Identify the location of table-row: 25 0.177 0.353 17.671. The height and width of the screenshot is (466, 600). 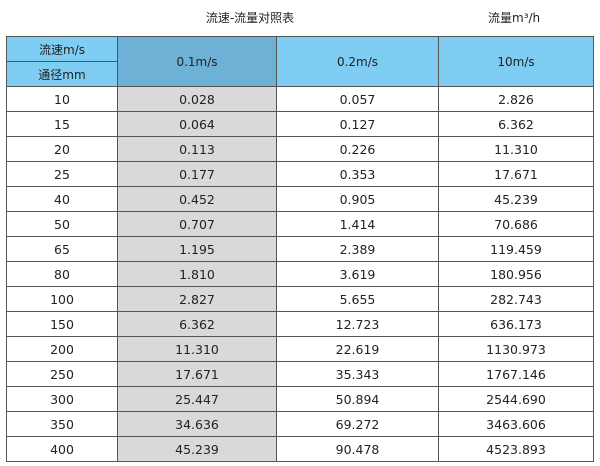
(300, 174).